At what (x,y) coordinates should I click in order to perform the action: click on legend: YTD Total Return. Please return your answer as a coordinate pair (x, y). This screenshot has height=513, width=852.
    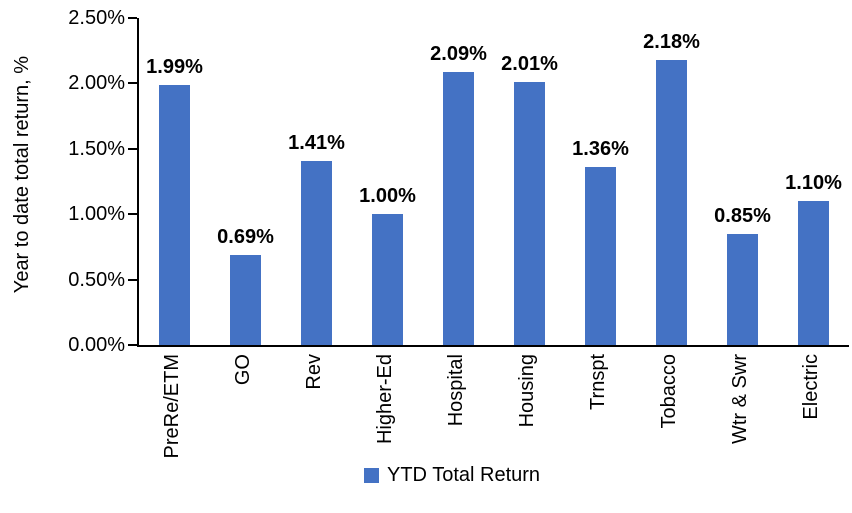
    Looking at the image, I should click on (452, 475).